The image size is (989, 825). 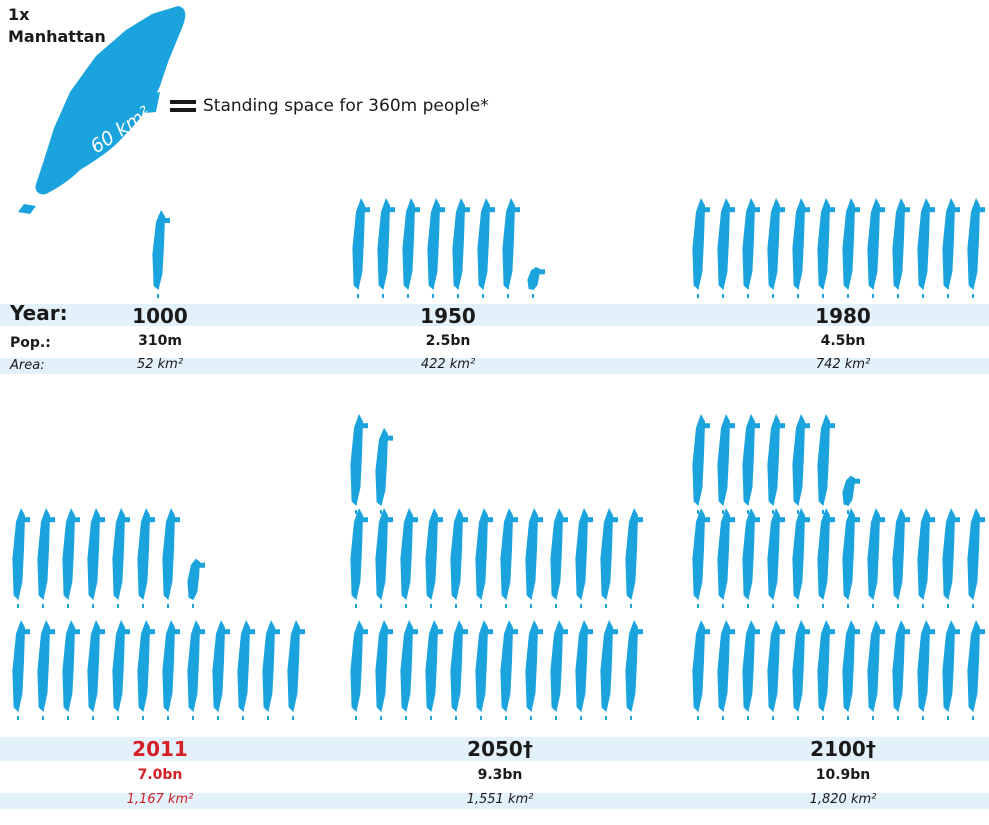 What do you see at coordinates (160, 364) in the screenshot?
I see `area-value-0: 52 km²` at bounding box center [160, 364].